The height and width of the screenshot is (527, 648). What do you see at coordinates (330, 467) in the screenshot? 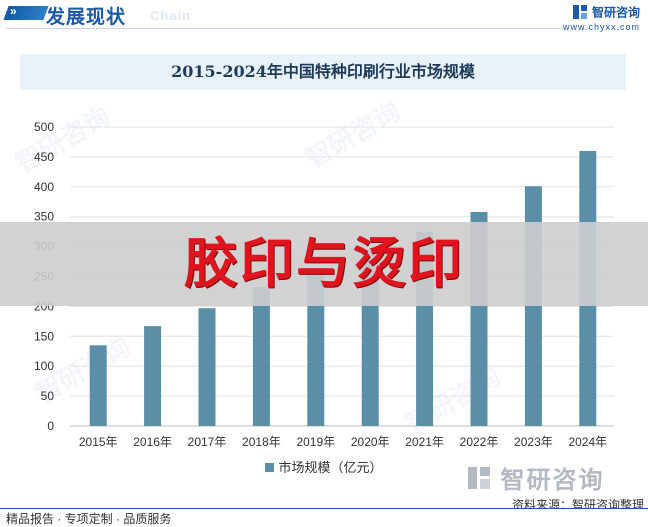
I see `legend-label: 市场规模（亿元）` at bounding box center [330, 467].